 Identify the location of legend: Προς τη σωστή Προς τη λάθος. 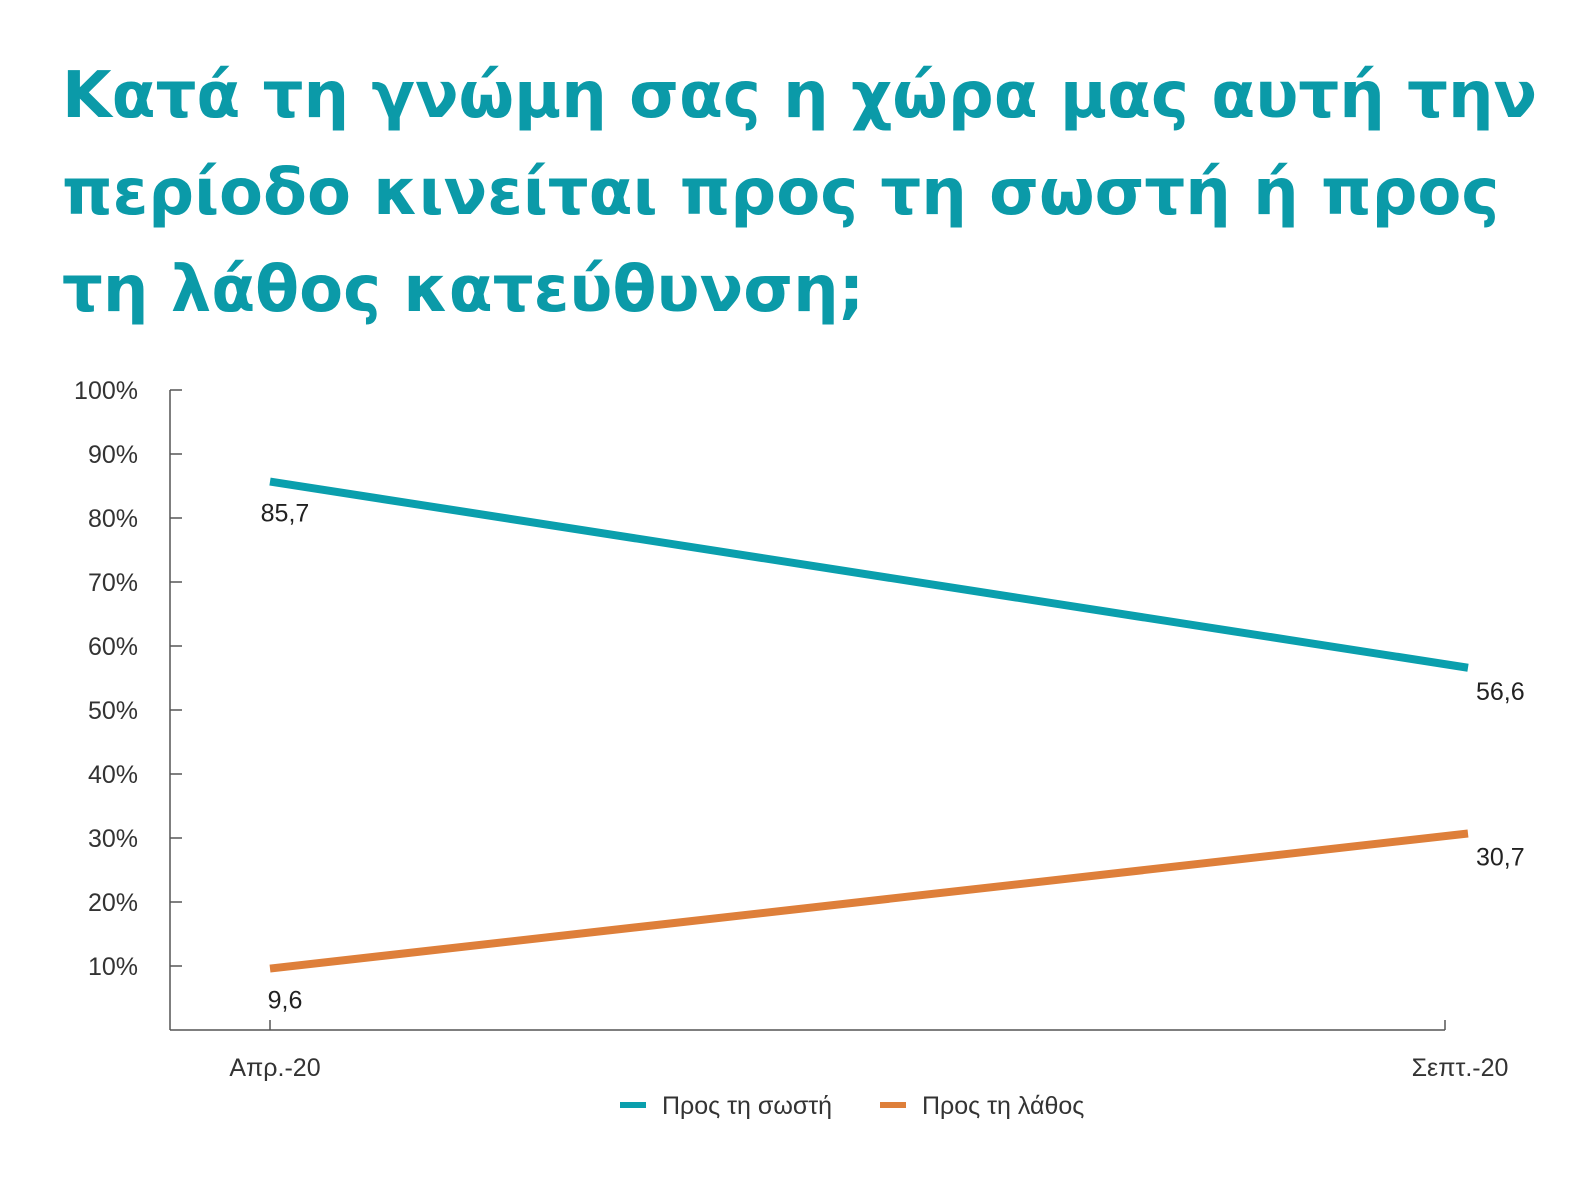
(852, 1106).